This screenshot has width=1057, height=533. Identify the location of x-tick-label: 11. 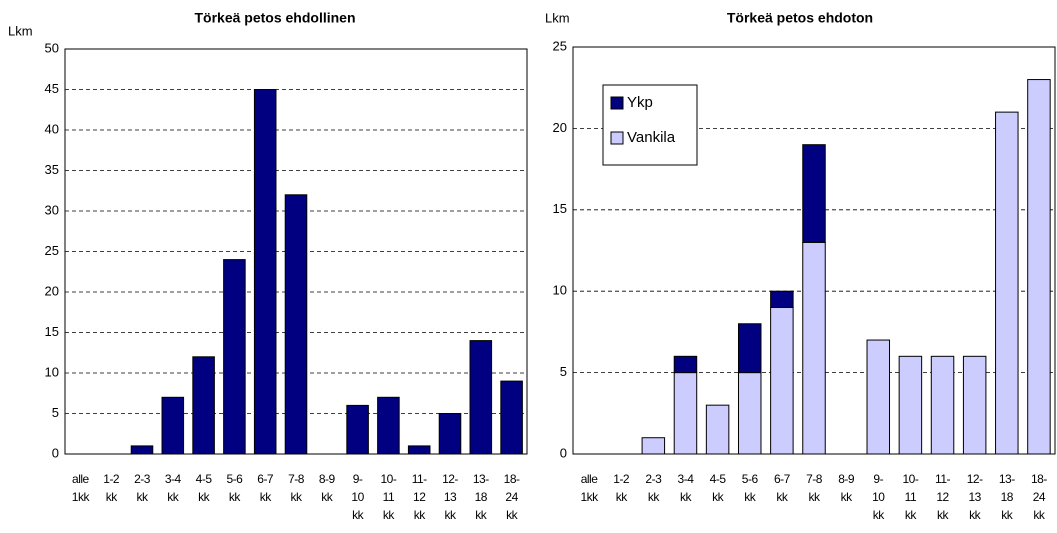
(911, 497).